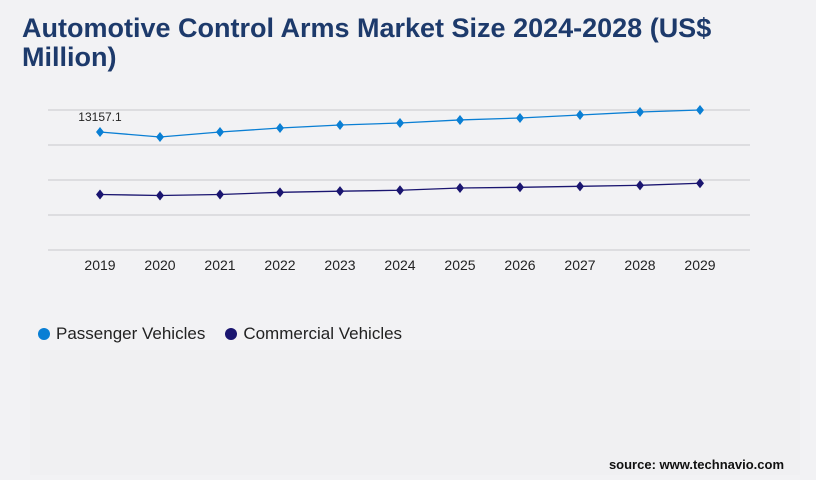 The image size is (816, 480). I want to click on x-tick-label: 2027, so click(579, 265).